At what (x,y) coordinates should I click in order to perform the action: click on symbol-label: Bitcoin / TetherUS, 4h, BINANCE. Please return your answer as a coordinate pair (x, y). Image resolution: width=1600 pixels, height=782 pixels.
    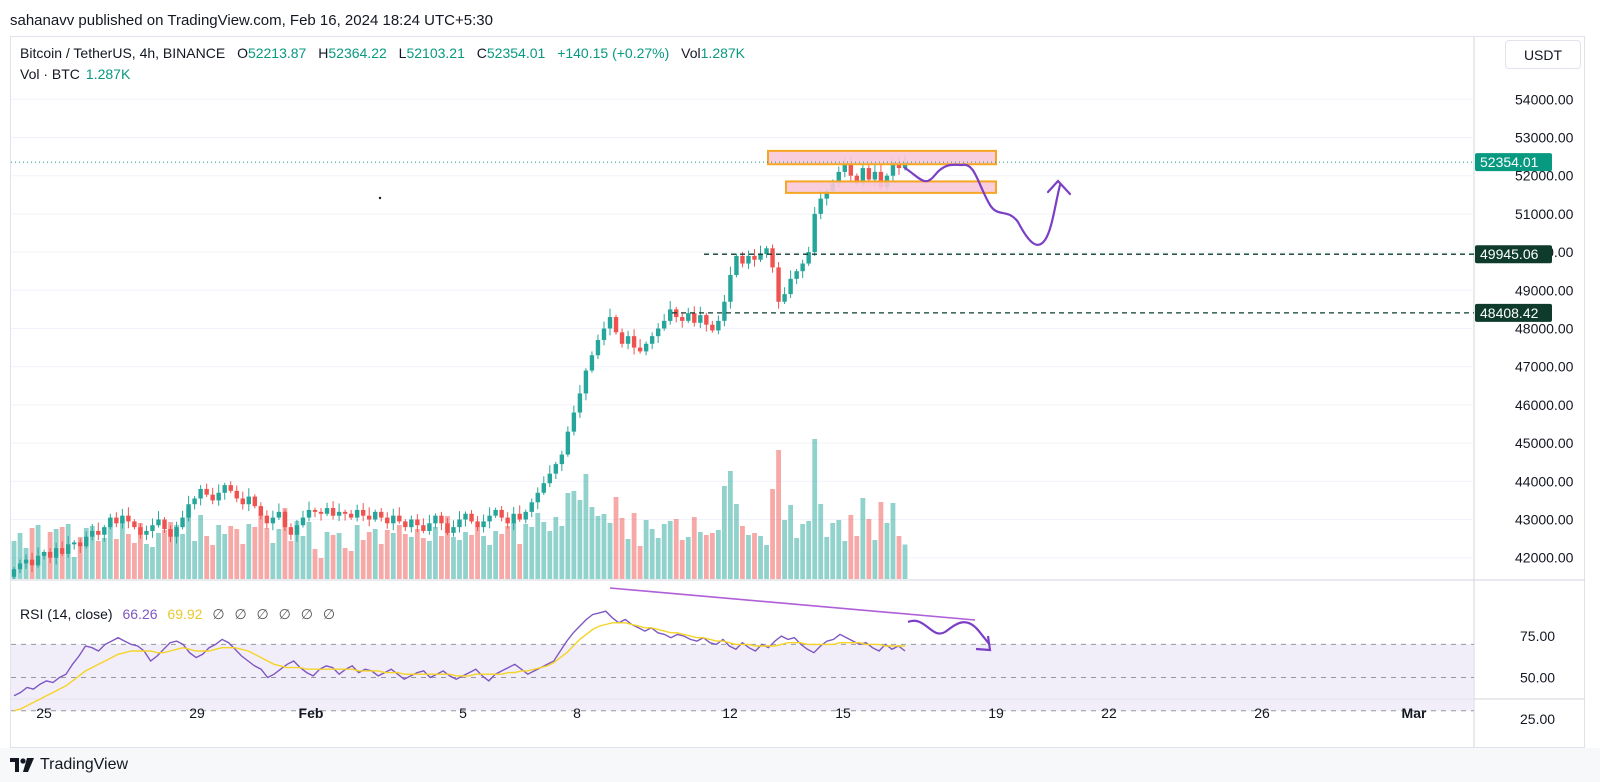
    Looking at the image, I should click on (123, 53).